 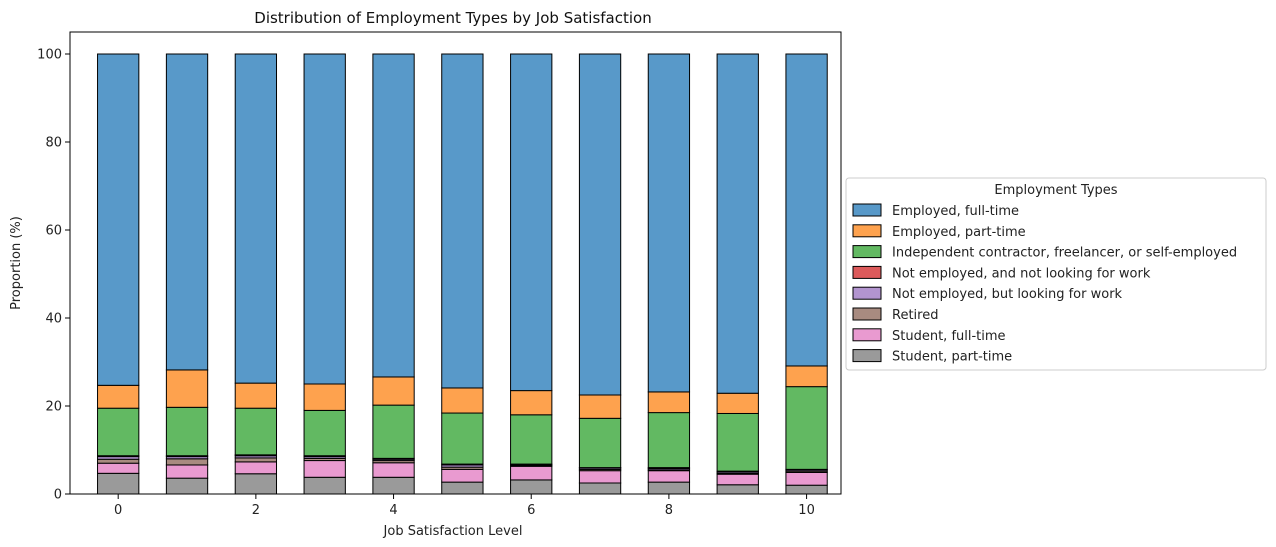 I want to click on x-tick-label: 2, so click(x=256, y=510).